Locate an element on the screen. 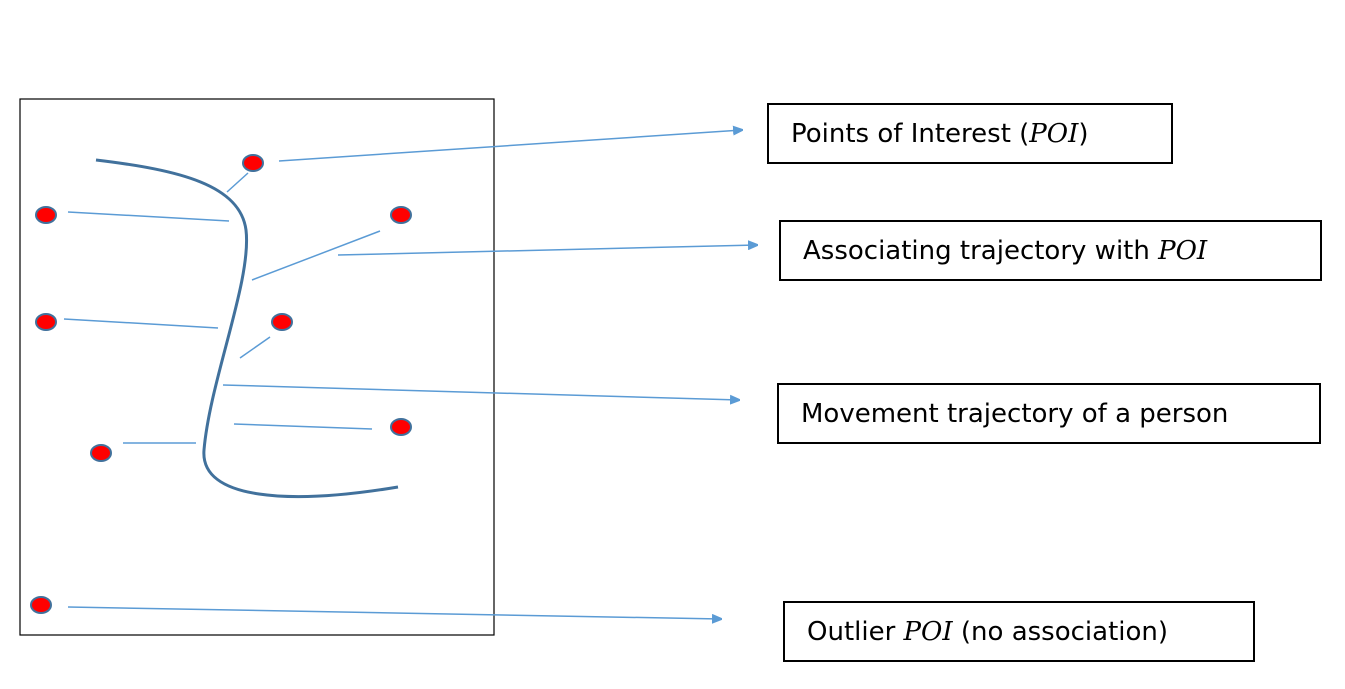  outlier-label-box: Outlier POI (no association) is located at coordinates (1019, 631).